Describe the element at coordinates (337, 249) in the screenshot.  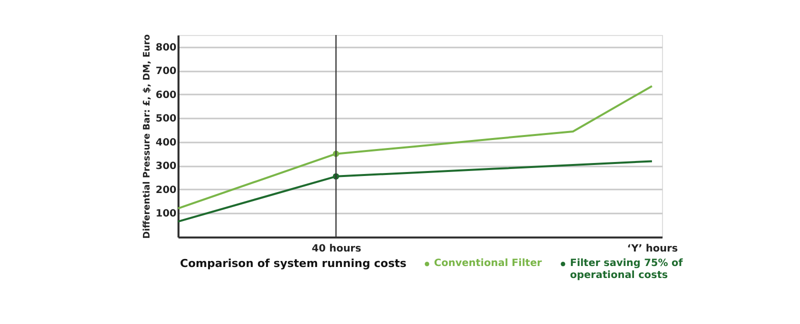
I see `x-tick-label: 40 hours` at that location.